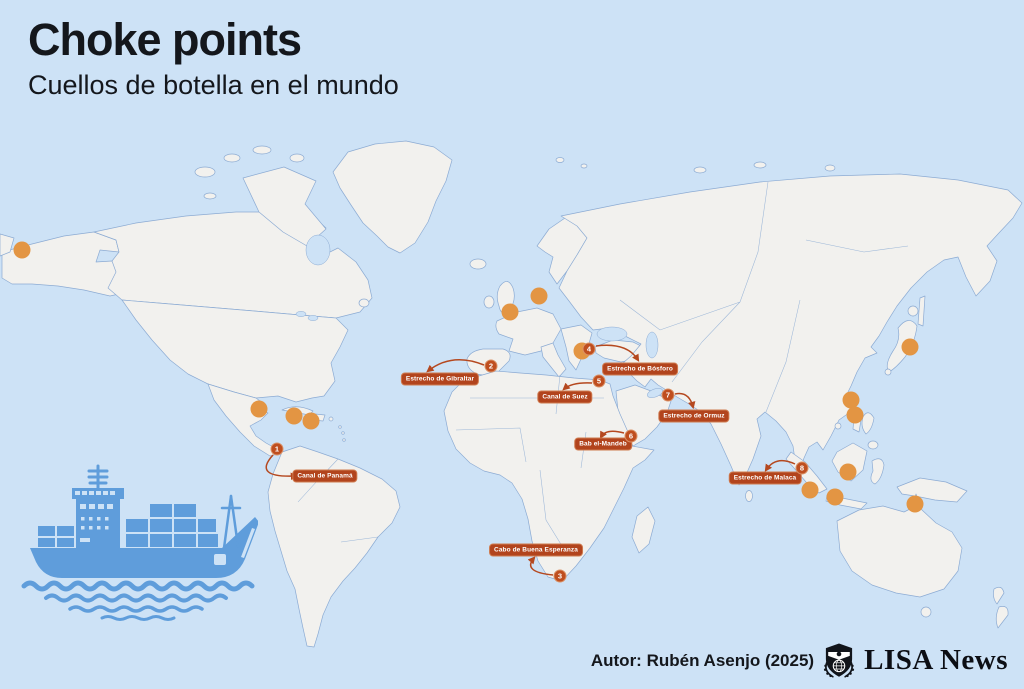 The height and width of the screenshot is (689, 1024). Describe the element at coordinates (576, 347) in the screenshot. I see `landmass-balkans-greece` at that location.